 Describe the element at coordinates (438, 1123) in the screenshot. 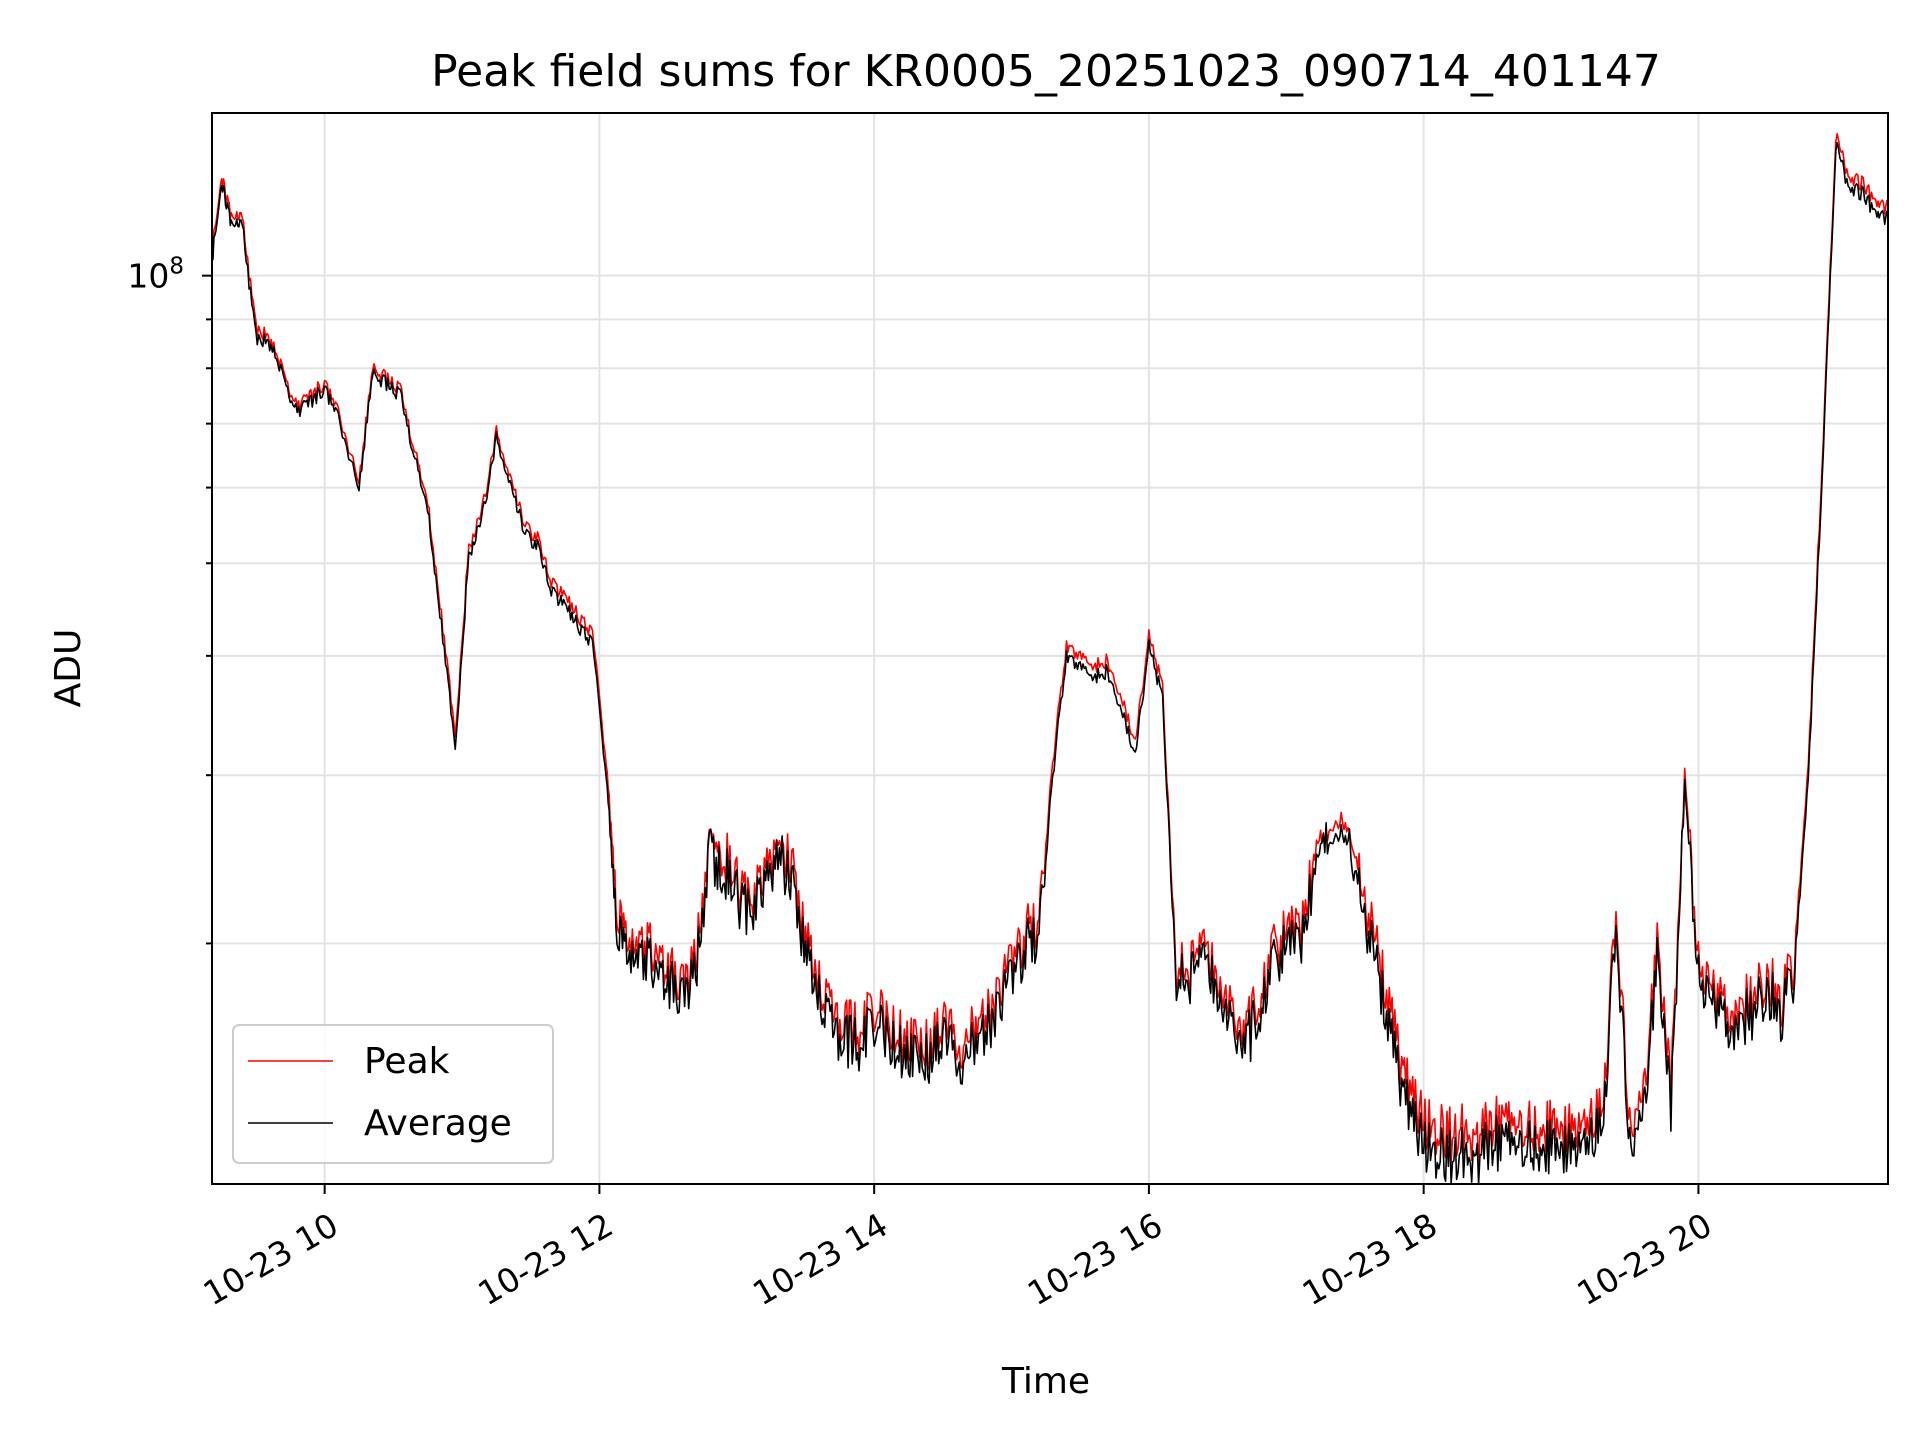

I see `legend-average-label: Average` at that location.